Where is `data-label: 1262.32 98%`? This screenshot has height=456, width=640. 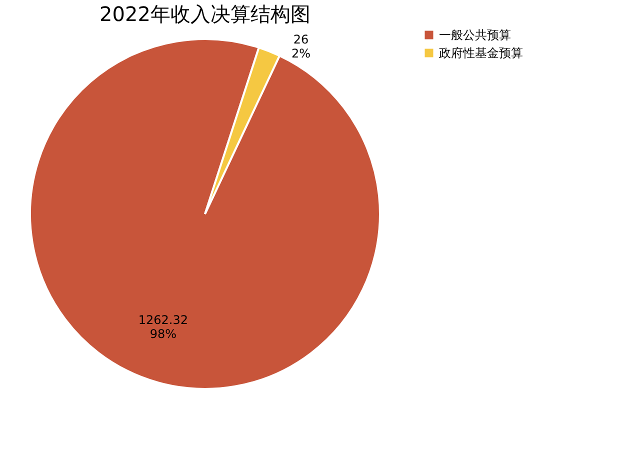
data-label: 1262.32 98% is located at coordinates (163, 326).